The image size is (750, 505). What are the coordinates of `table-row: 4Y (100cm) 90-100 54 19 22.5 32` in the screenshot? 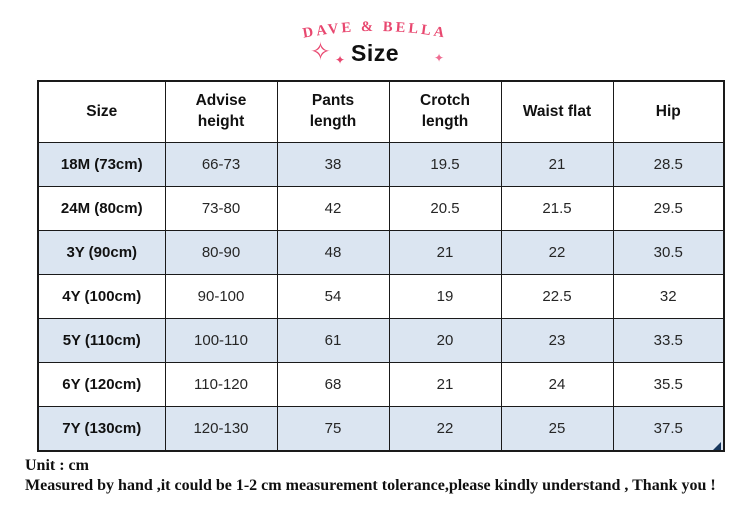 It's located at (381, 296).